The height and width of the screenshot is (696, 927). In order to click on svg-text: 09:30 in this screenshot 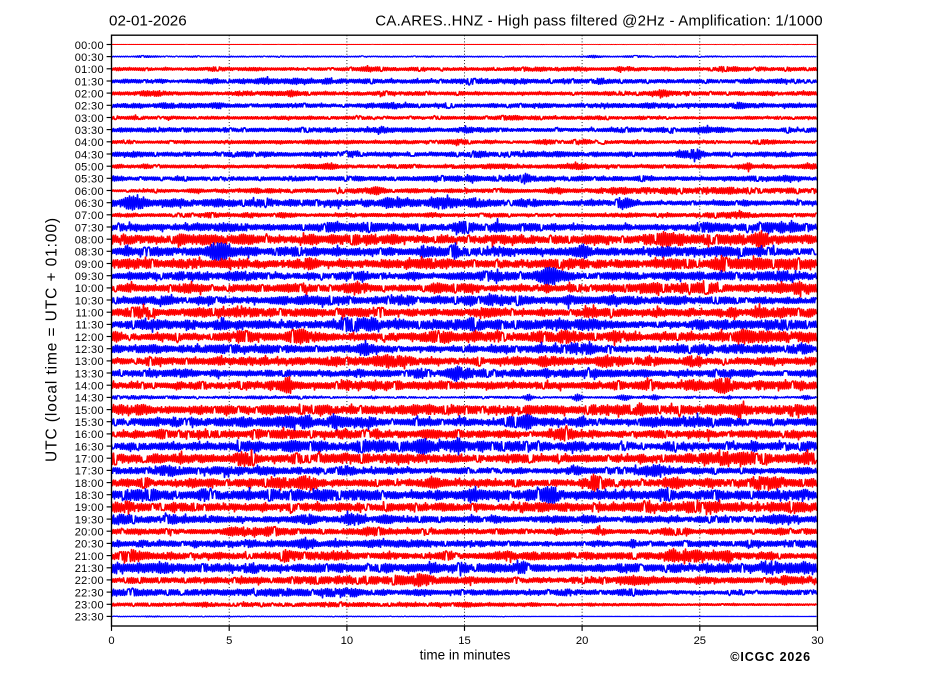, I will do `click(89, 277)`.